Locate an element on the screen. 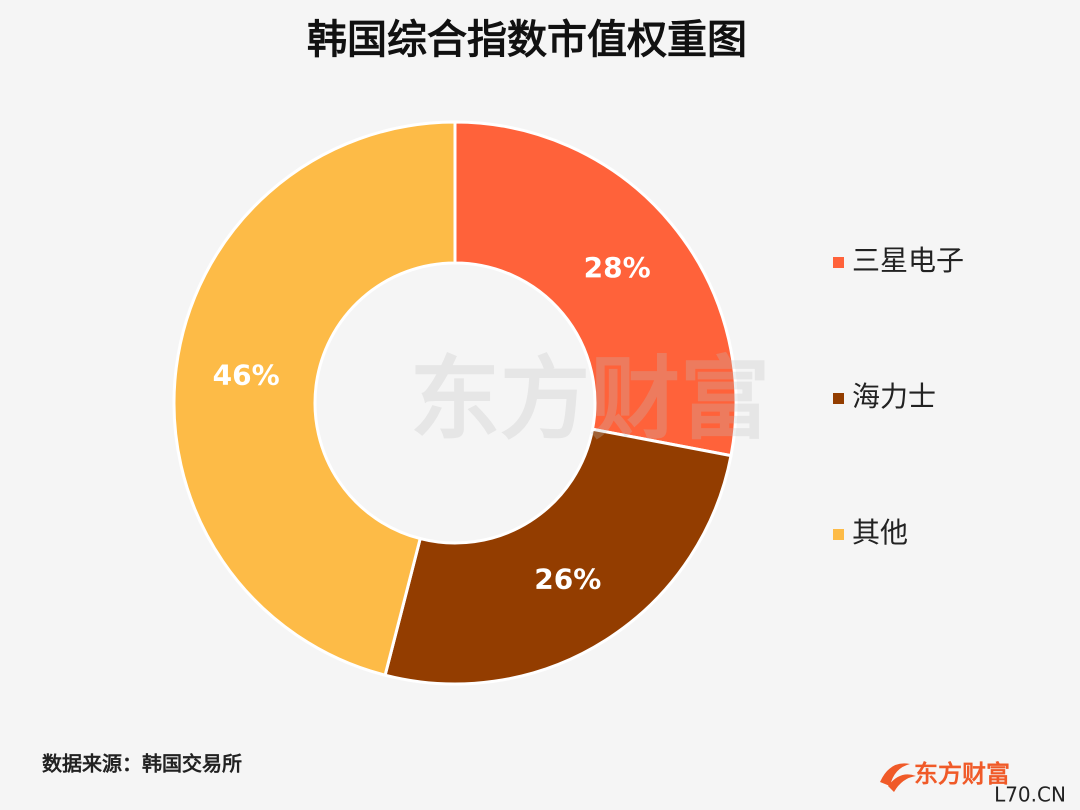  value-label: 26% is located at coordinates (567, 579).